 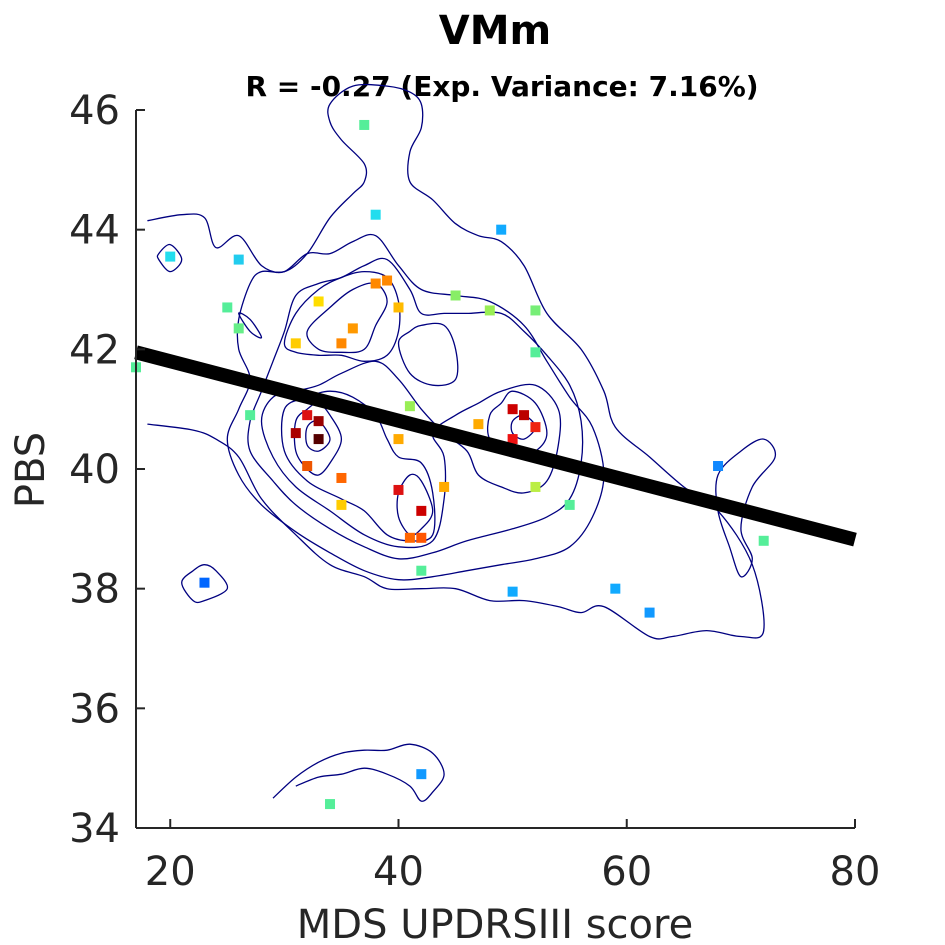 What do you see at coordinates (513, 857) in the screenshot?
I see `x-axis-ticks: 20 40 60 80` at bounding box center [513, 857].